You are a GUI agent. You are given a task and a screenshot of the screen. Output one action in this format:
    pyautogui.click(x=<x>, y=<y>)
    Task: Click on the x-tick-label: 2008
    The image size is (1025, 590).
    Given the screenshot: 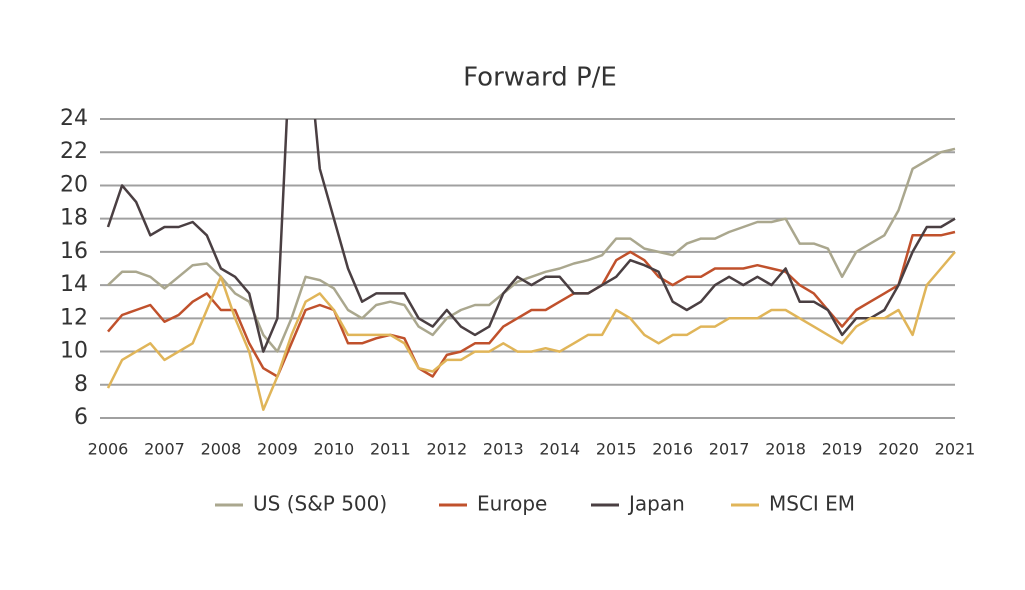 What is the action you would take?
    pyautogui.click(x=221, y=449)
    